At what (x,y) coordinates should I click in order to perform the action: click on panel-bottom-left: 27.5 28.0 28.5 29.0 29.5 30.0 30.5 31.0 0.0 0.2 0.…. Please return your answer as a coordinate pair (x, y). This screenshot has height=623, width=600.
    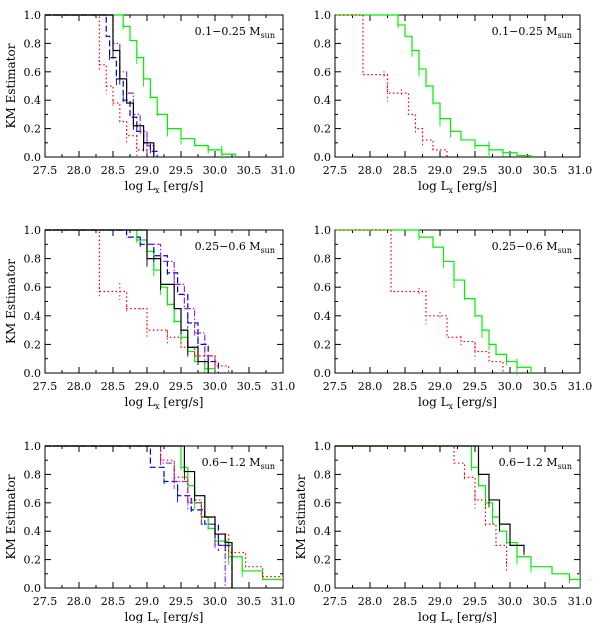
    Looking at the image, I should click on (149, 531).